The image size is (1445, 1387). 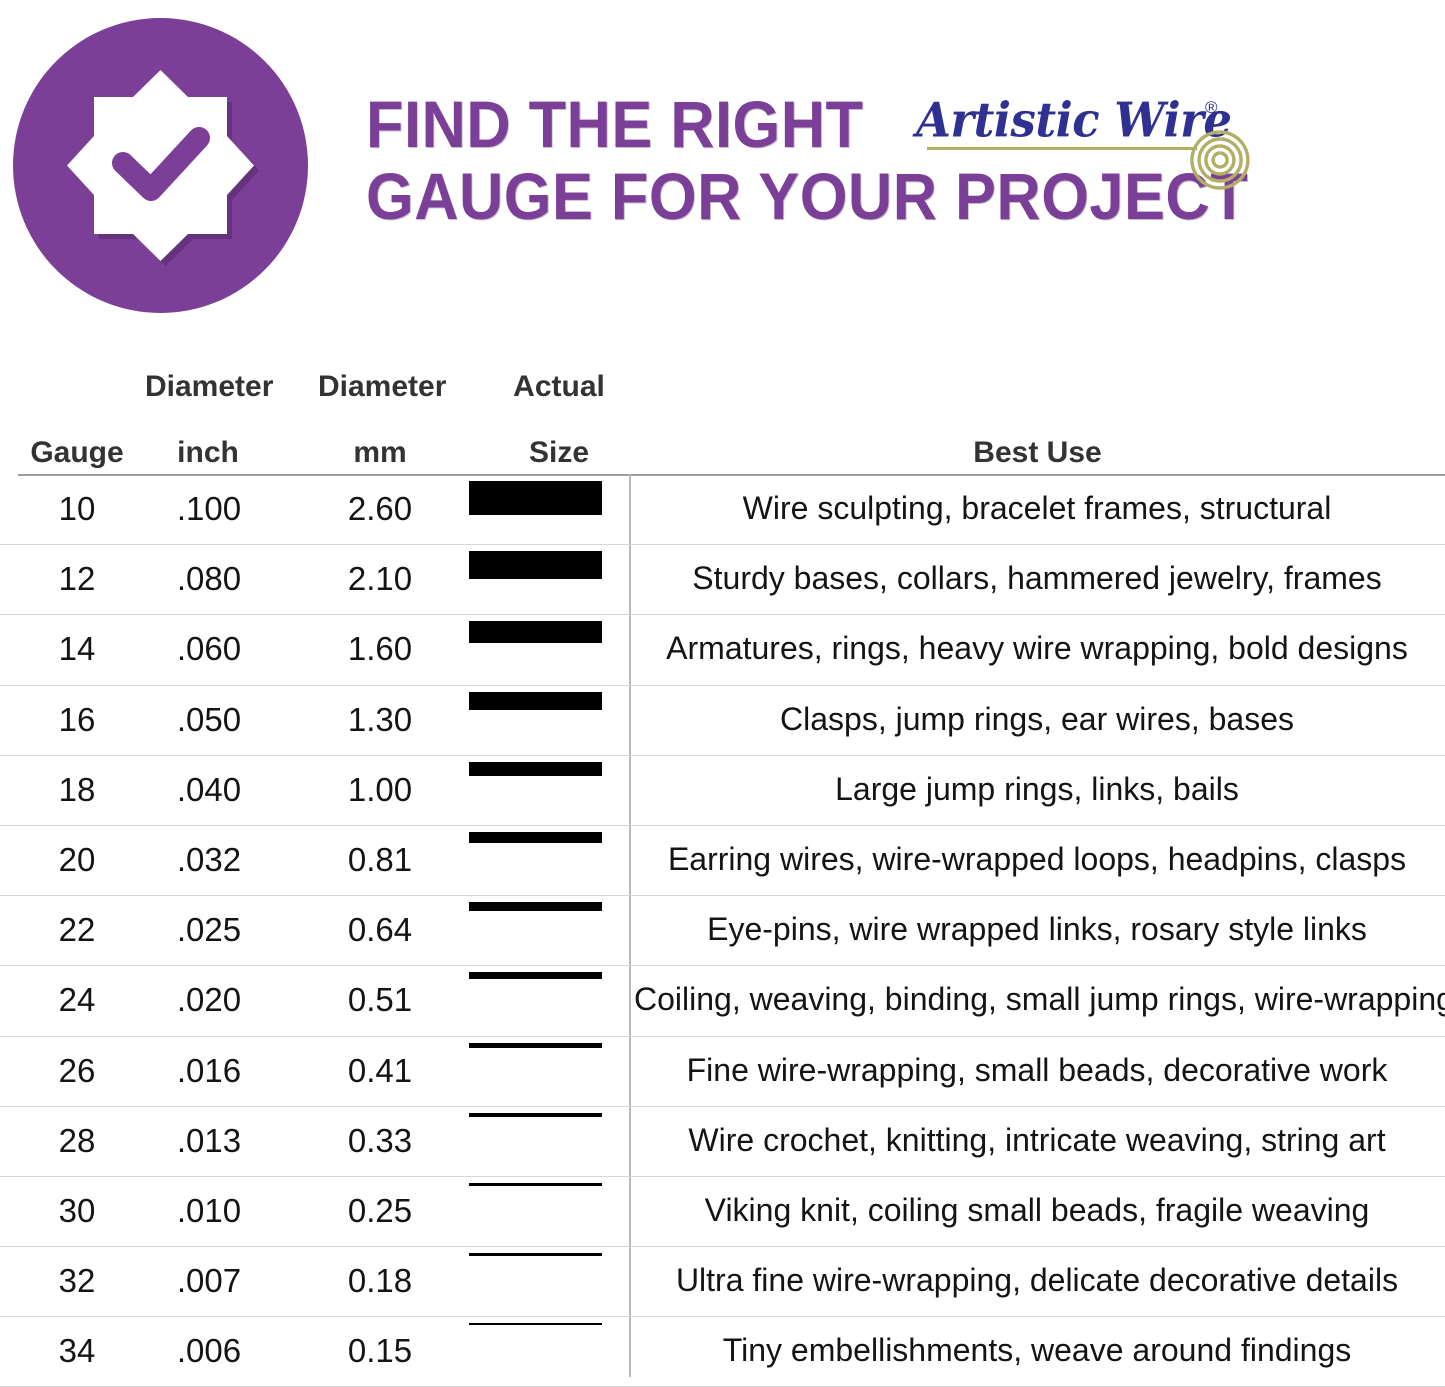 What do you see at coordinates (380, 579) in the screenshot?
I see `cell-diameter-mm: 2.10` at bounding box center [380, 579].